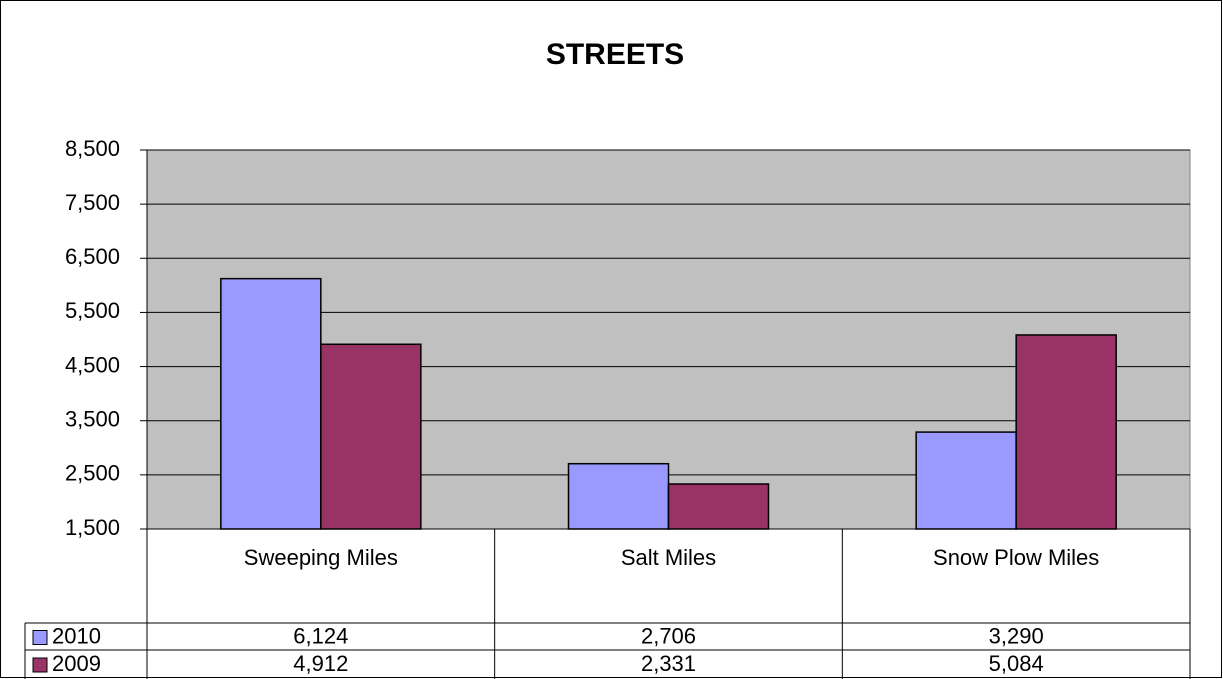  What do you see at coordinates (668, 663) in the screenshot?
I see `data-table-value: 2,331` at bounding box center [668, 663].